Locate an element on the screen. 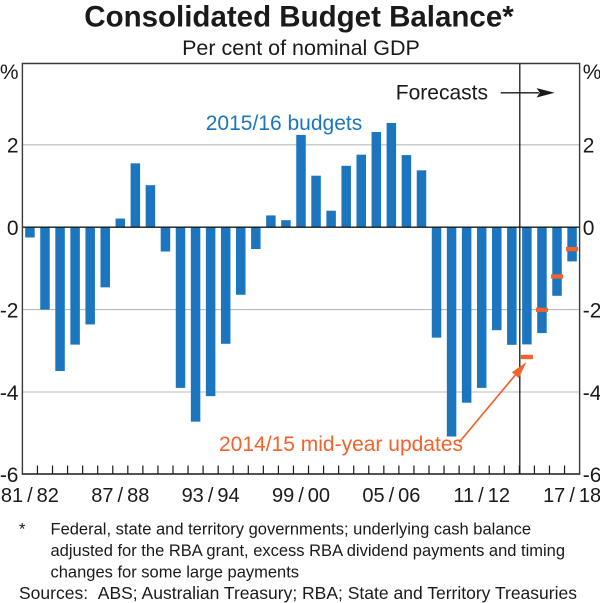 Image resolution: width=600 pixels, height=603 pixels. svg-text:changes for some large payment: changes for some large payments is located at coordinates (175, 573).